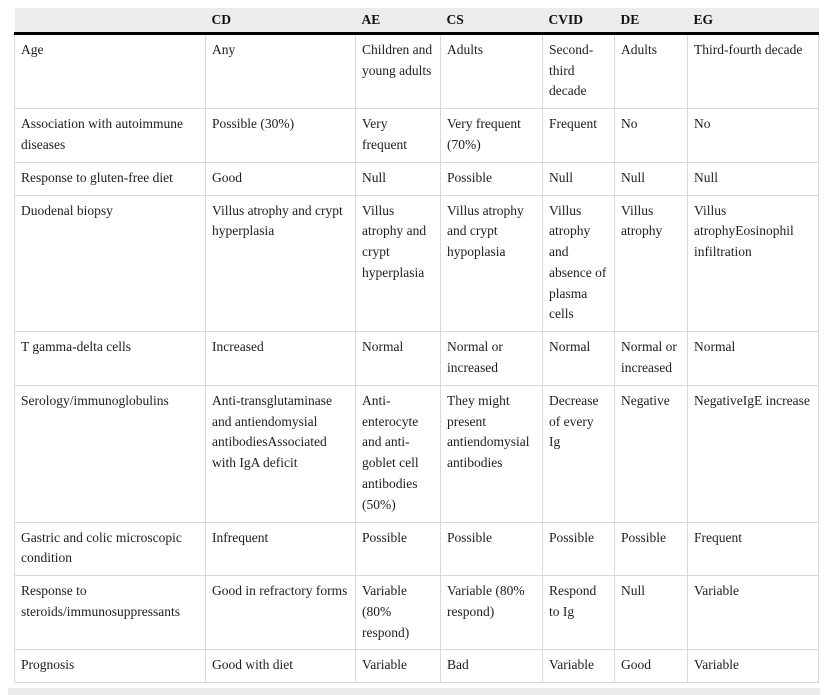  I want to click on column-header-de: DE, so click(651, 21).